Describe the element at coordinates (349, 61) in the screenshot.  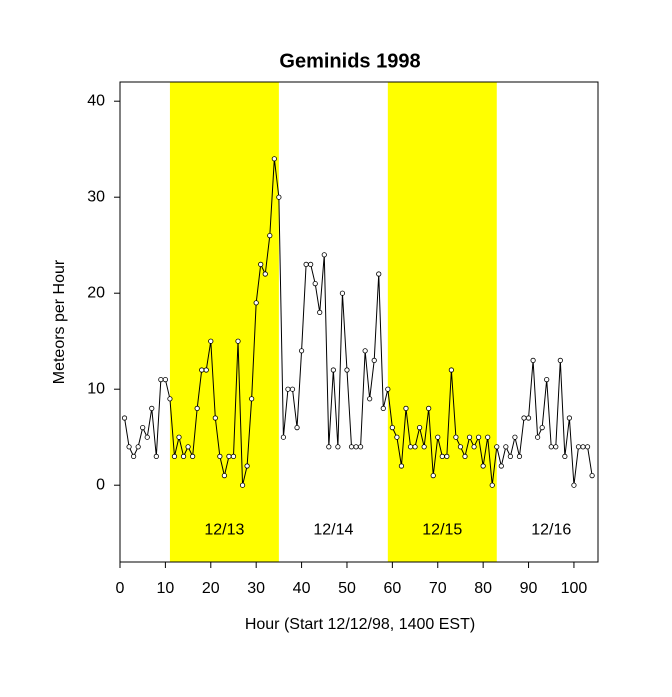
I see `chart-title: Geminids 1998` at that location.